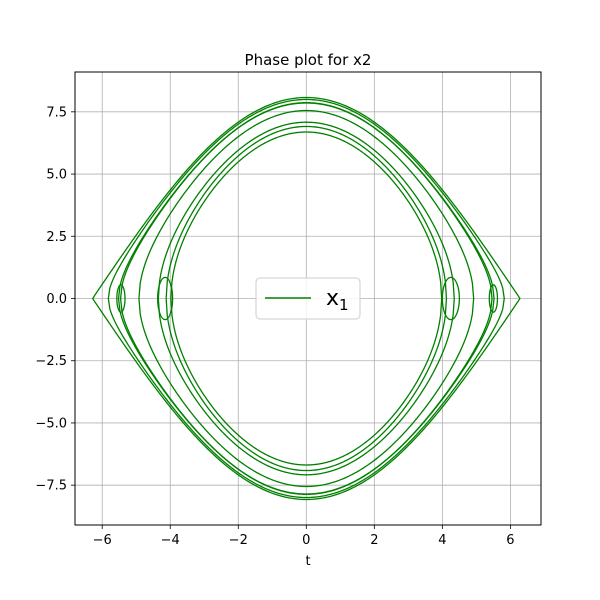 The height and width of the screenshot is (600, 600). I want to click on legend: x1, so click(308, 298).